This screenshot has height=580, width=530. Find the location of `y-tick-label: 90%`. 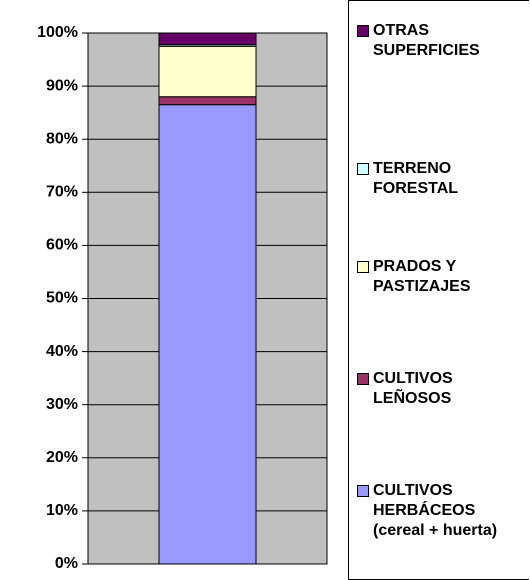

y-tick-label: 90% is located at coordinates (62, 85).